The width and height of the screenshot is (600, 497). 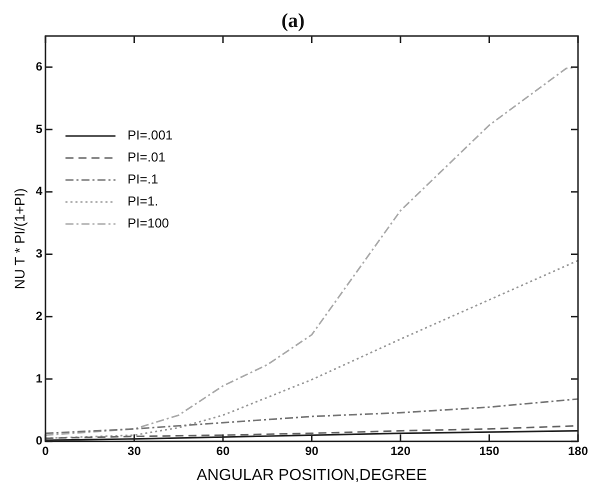 I want to click on y-tick-label: 3, so click(x=39, y=253).